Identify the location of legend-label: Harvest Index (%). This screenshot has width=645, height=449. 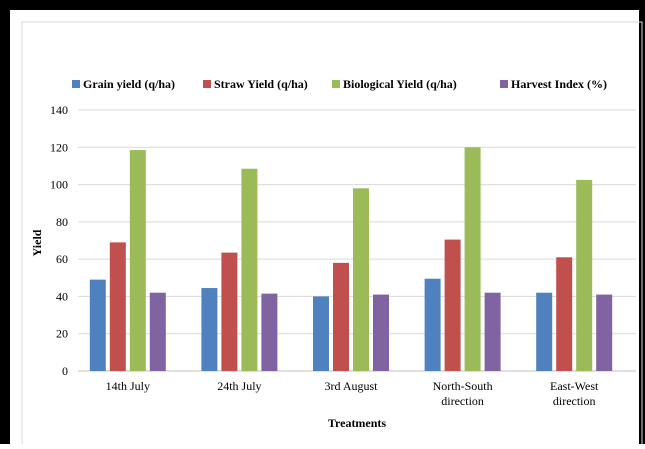
(559, 84).